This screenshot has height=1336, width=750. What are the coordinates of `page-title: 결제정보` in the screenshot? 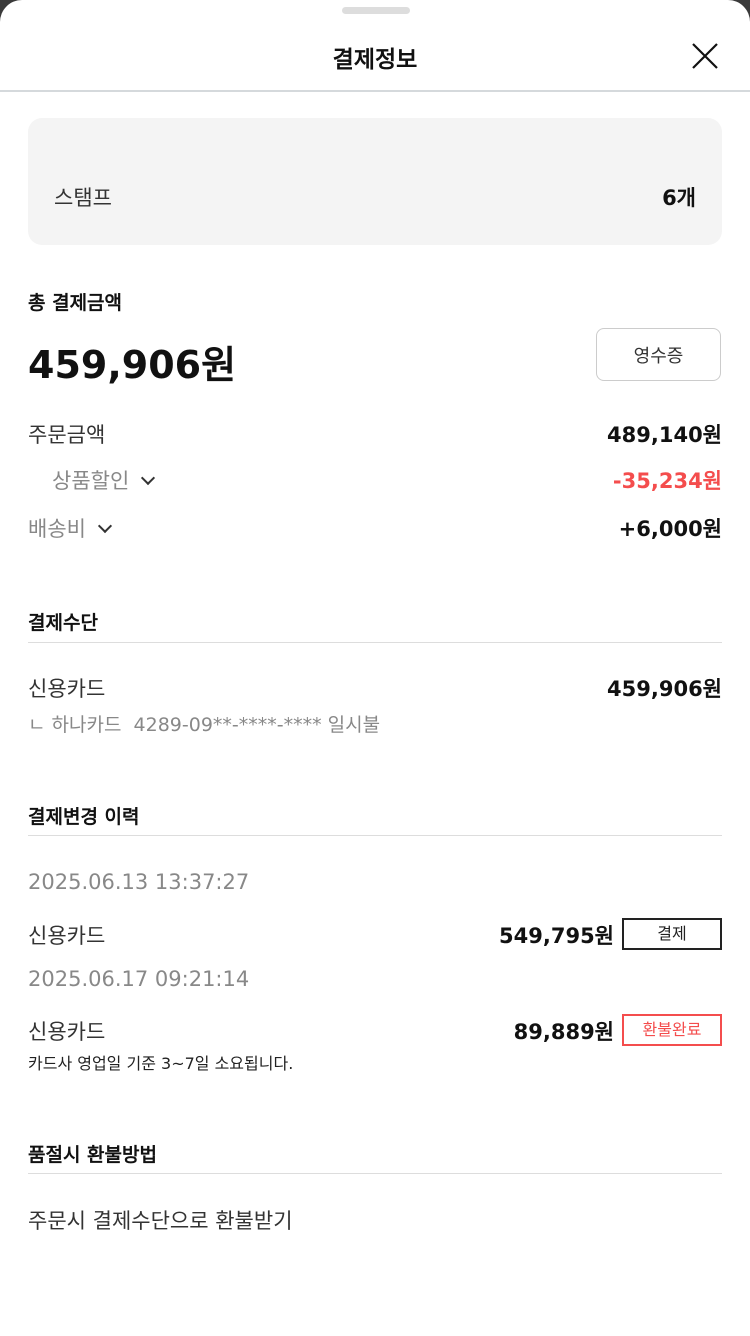 It's located at (375, 60).